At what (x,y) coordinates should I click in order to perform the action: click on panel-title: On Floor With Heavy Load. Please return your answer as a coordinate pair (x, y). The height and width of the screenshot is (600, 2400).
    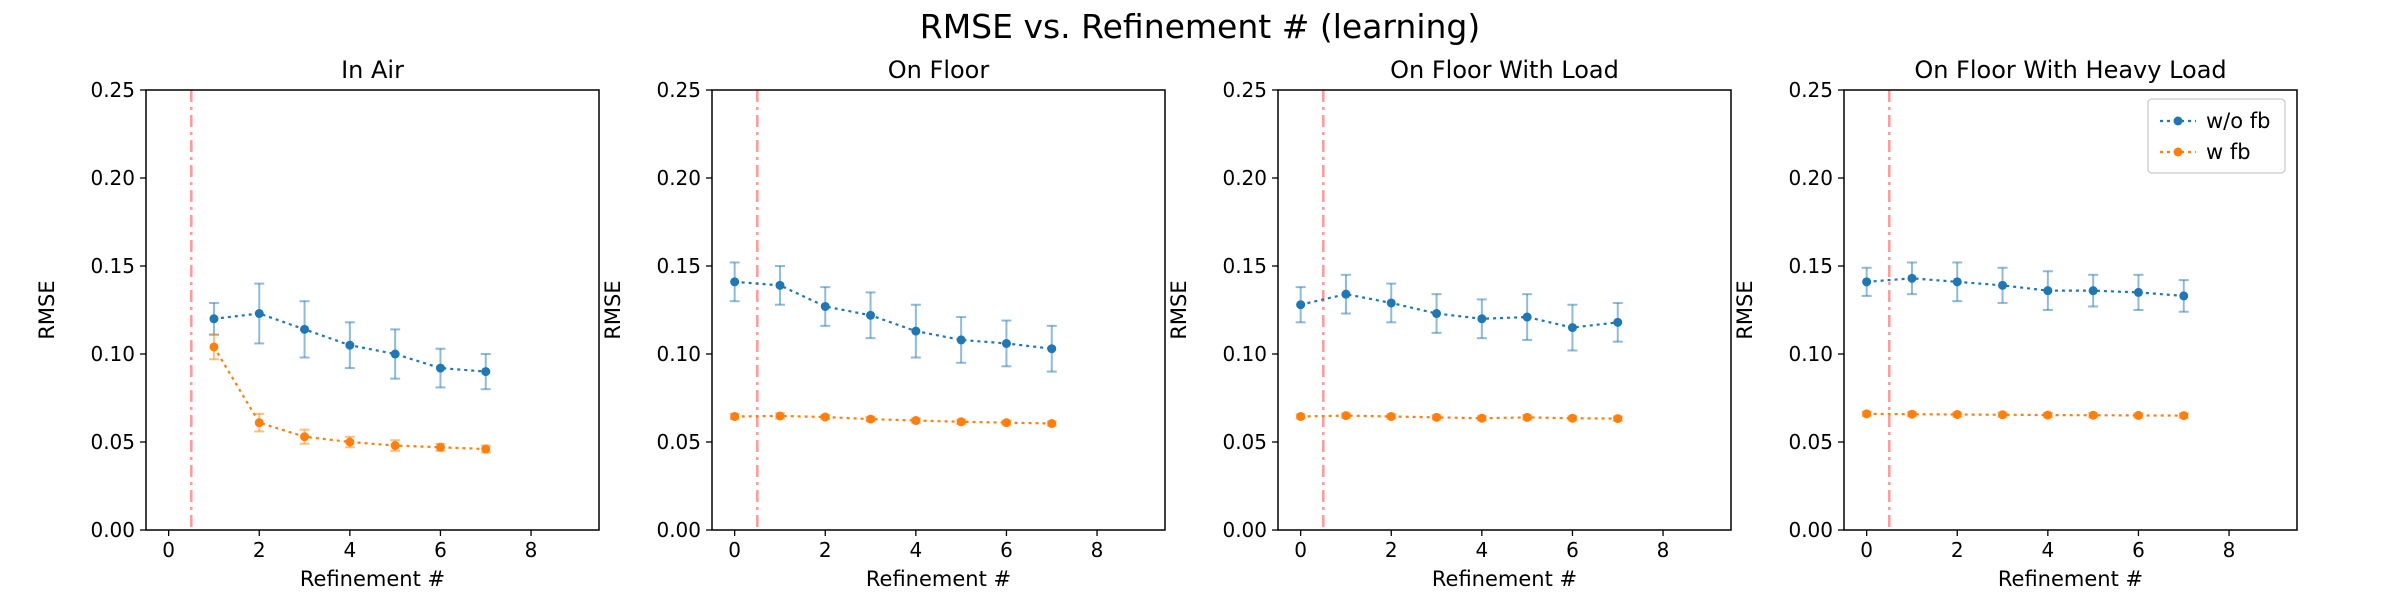
    Looking at the image, I should click on (2070, 70).